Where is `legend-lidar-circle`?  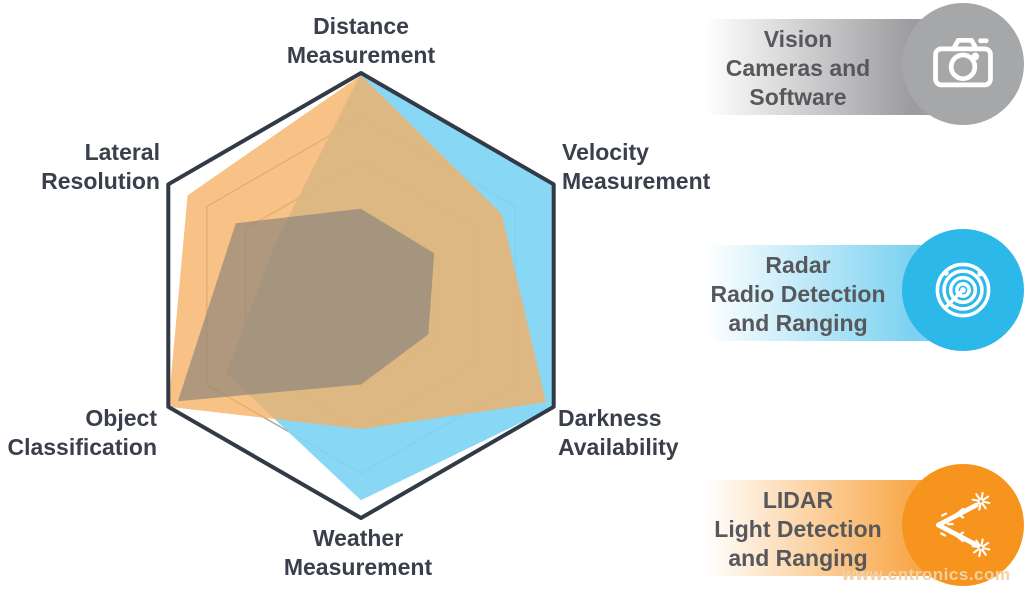
legend-lidar-circle is located at coordinates (963, 525).